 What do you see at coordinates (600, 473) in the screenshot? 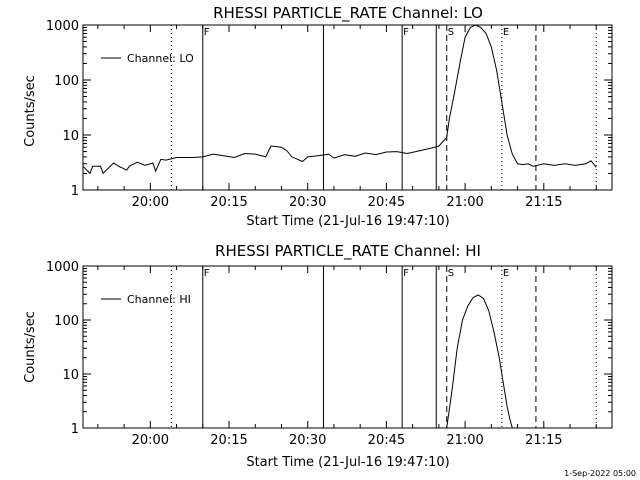
I see `footer-timestamp: 1-Sep-2022 05:00` at bounding box center [600, 473].